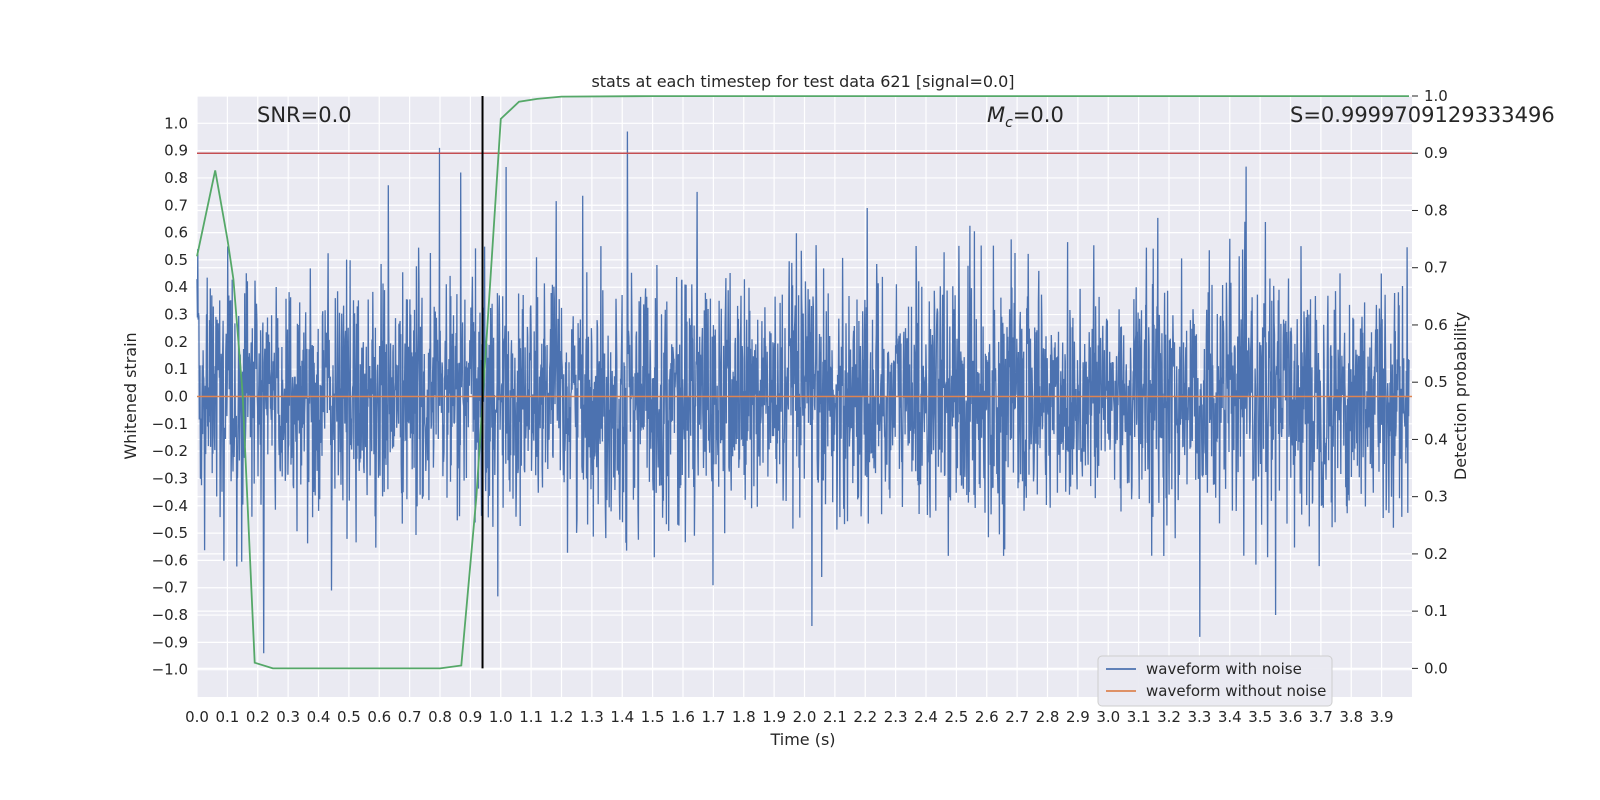 This screenshot has height=800, width=1600. I want to click on y-tick-label: −0.1, so click(170, 424).